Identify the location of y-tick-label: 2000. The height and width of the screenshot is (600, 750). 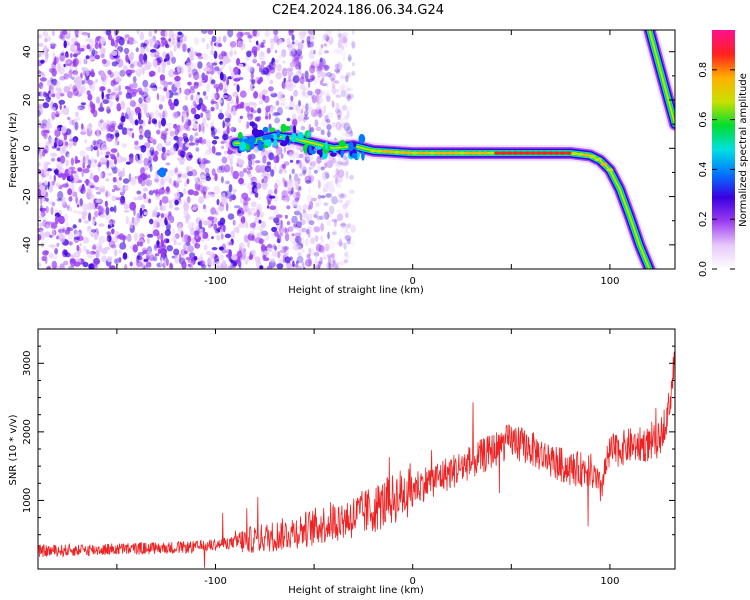
(27, 431).